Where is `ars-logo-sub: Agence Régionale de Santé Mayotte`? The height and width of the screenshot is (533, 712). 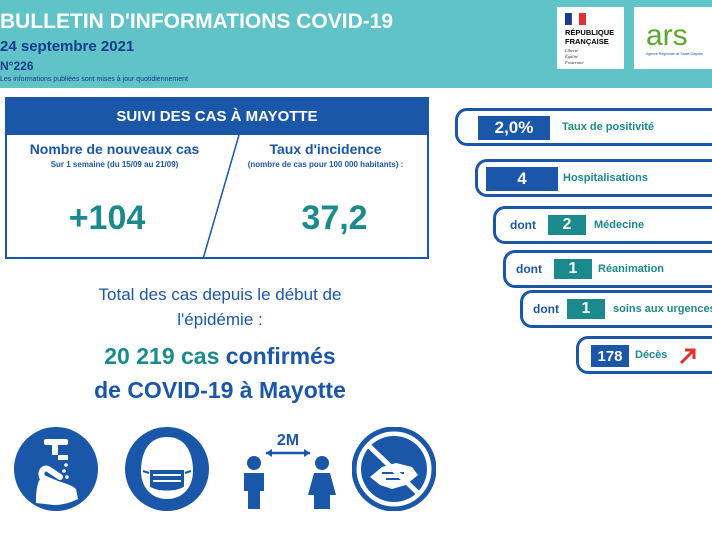 ars-logo-sub: Agence Régionale de Santé Mayotte is located at coordinates (674, 54).